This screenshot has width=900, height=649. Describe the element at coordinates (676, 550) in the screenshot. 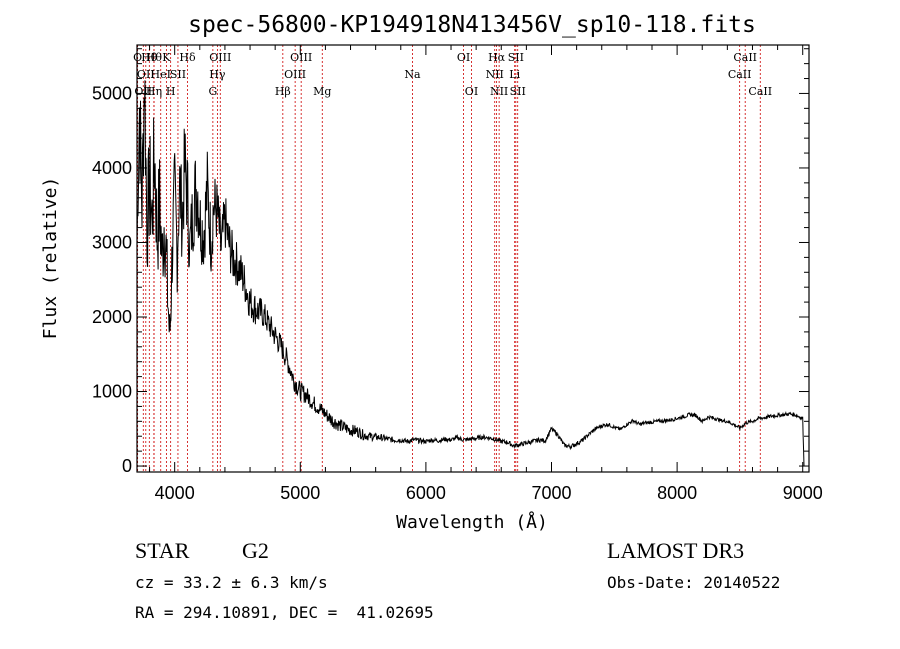

I see `survey-name: LAMOST DR3` at that location.